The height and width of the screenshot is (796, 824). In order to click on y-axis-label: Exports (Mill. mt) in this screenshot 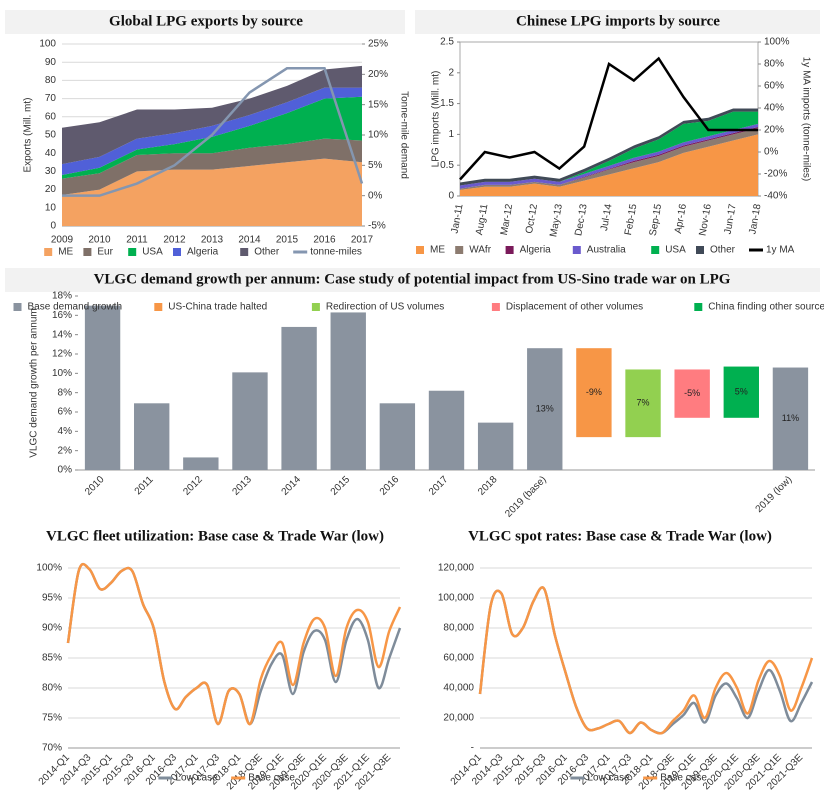, I will do `click(28, 135)`.